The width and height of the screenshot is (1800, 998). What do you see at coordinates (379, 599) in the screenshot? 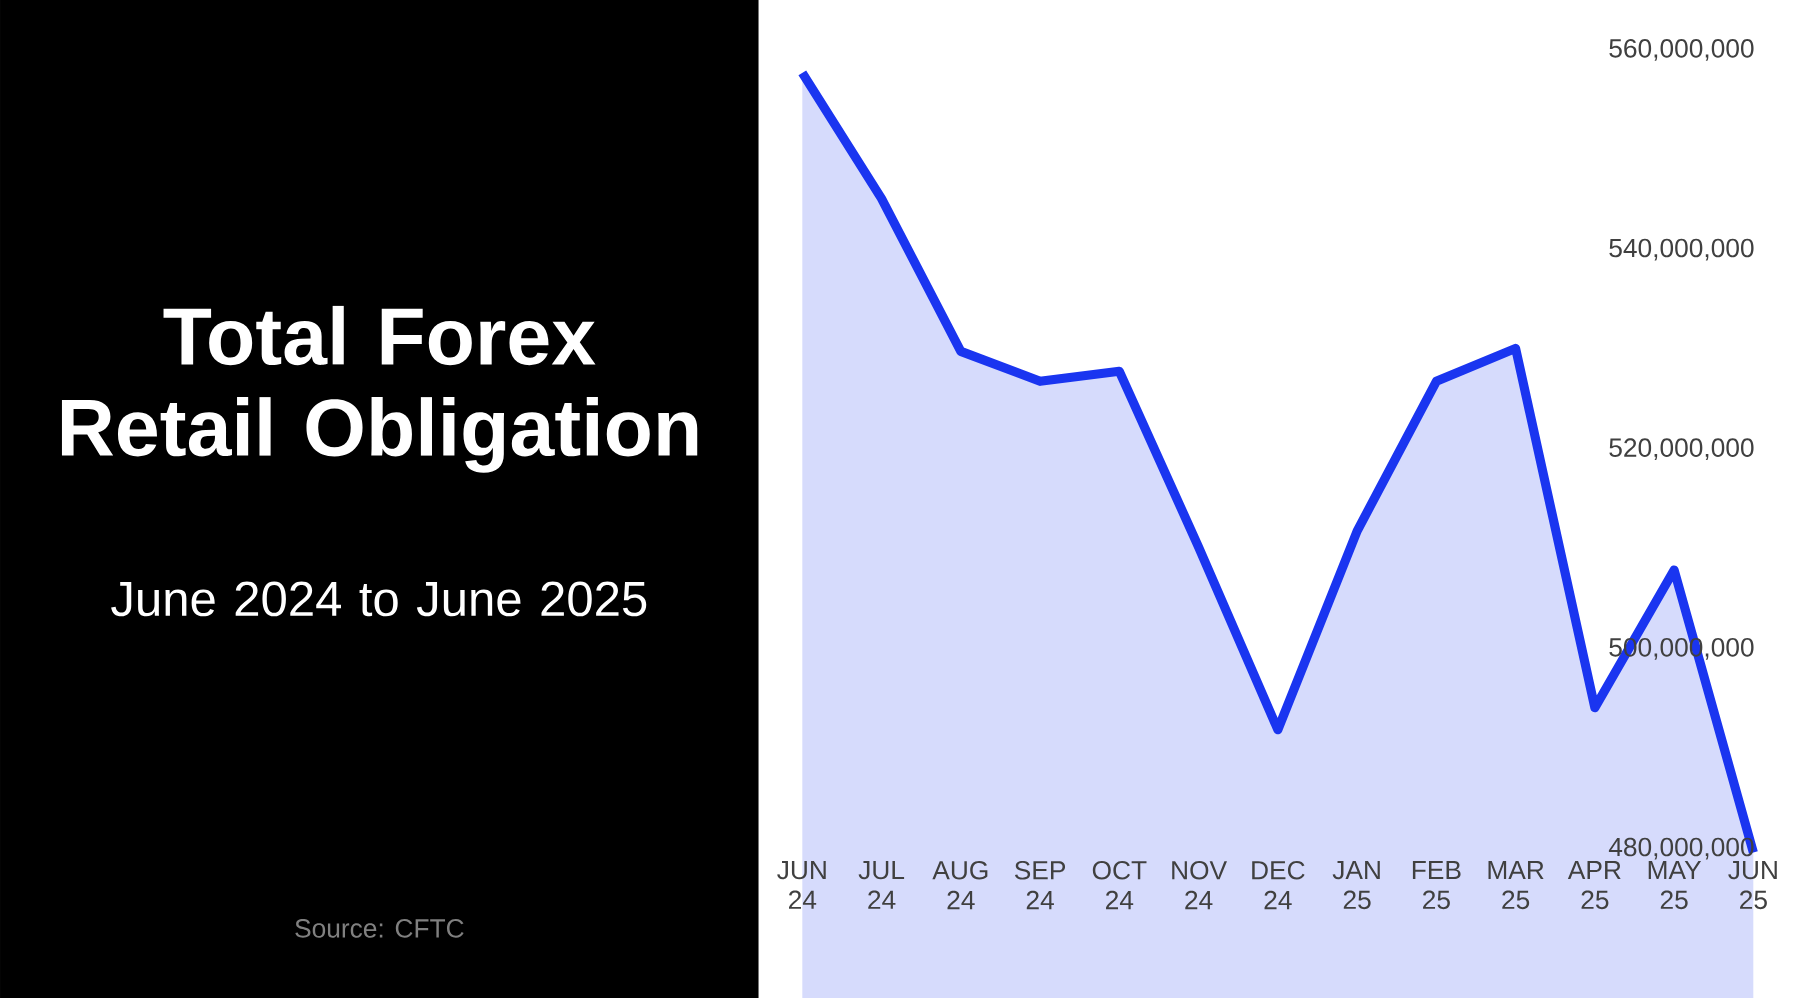
I see `text: June 2024 to June 2025` at bounding box center [379, 599].